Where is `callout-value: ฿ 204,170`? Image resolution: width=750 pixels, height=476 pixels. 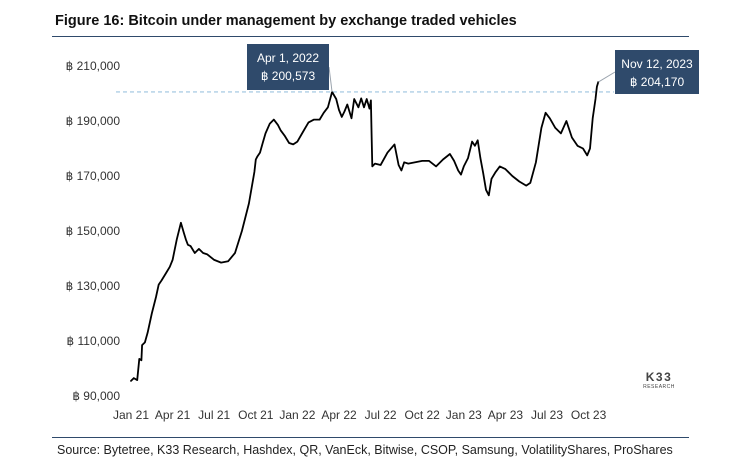 callout-value: ฿ 204,170 is located at coordinates (657, 82).